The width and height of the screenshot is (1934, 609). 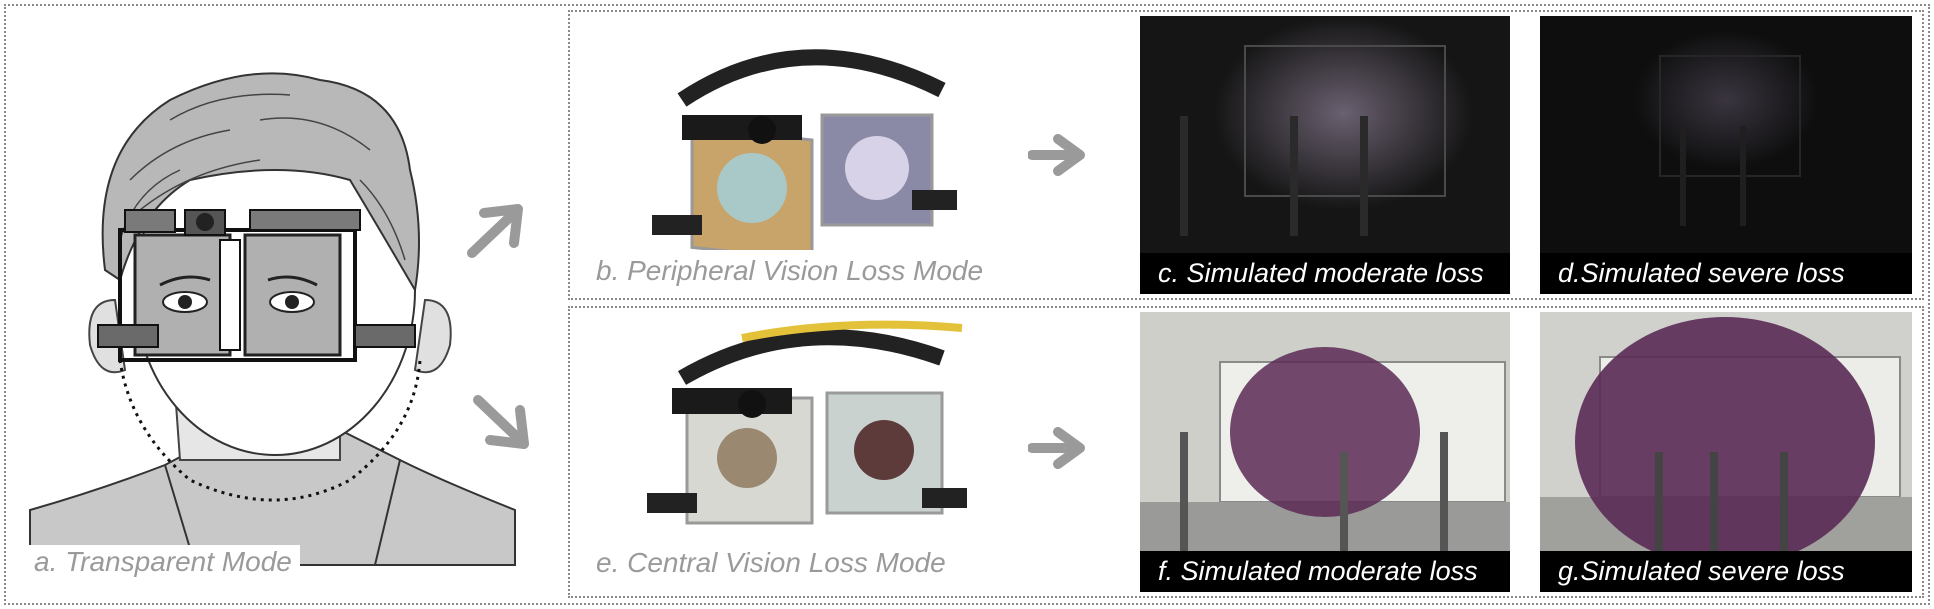 What do you see at coordinates (1325, 273) in the screenshot?
I see `panel-c-caption: c. Simulated moderate loss` at bounding box center [1325, 273].